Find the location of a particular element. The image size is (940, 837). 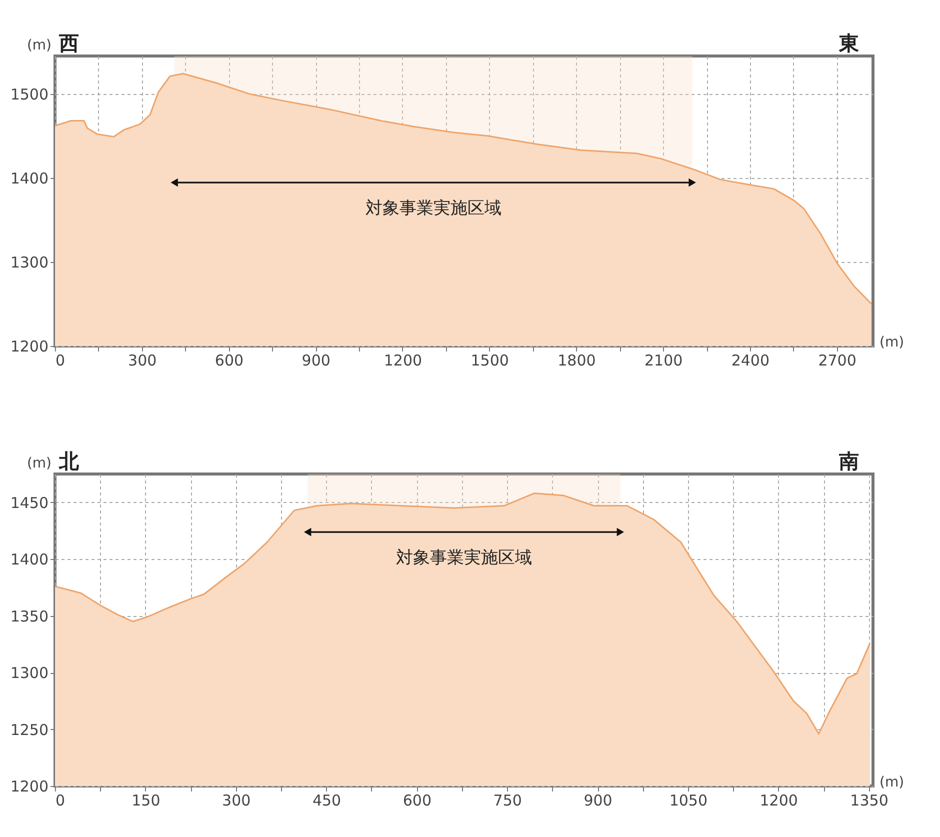

text: 西 is located at coordinates (68, 43).